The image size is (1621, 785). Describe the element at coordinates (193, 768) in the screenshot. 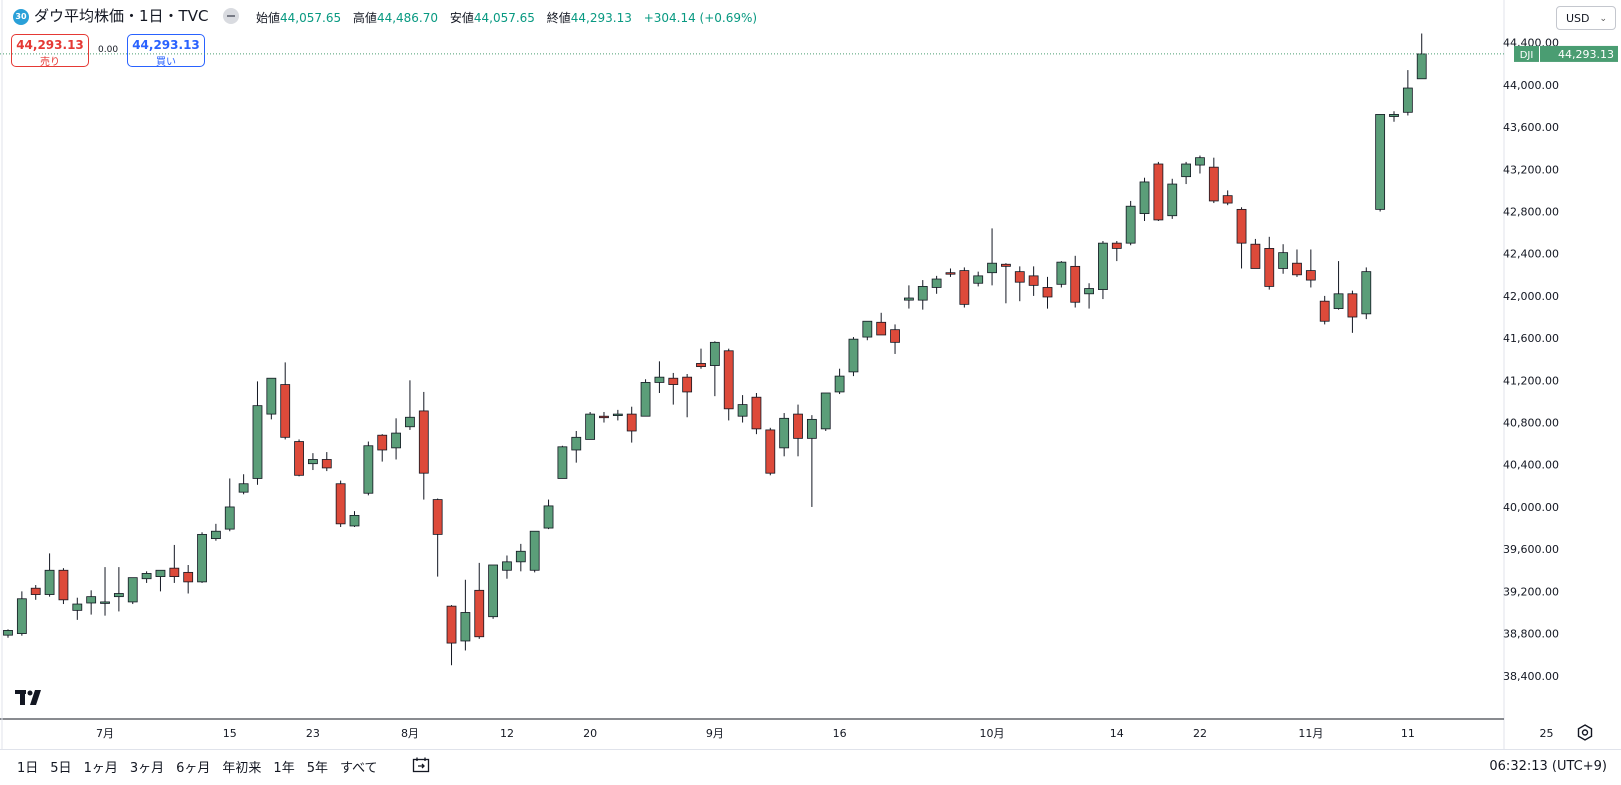

I see `range-6m: 6ヶ月` at that location.